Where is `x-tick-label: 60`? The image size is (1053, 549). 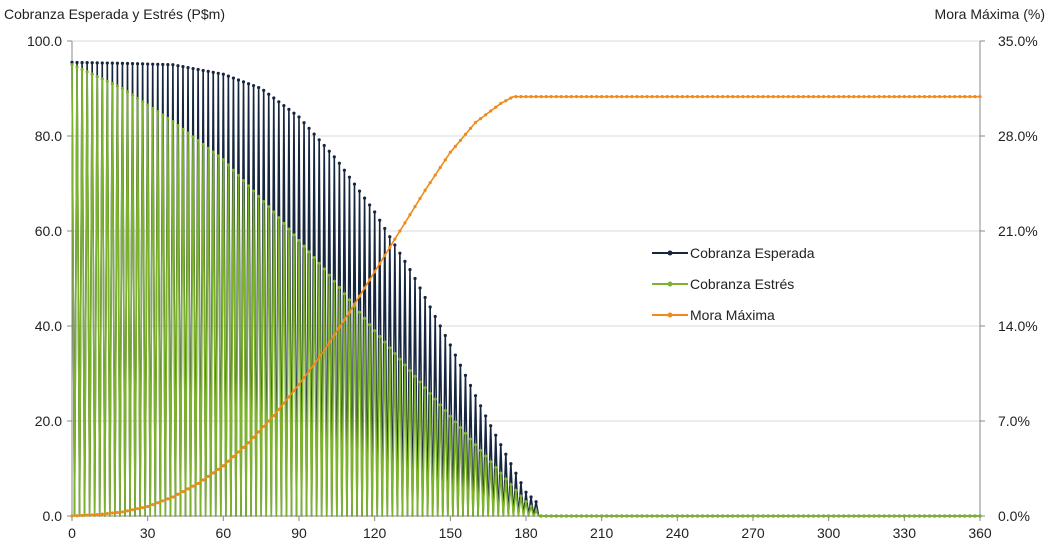
x-tick-label: 60 is located at coordinates (224, 533).